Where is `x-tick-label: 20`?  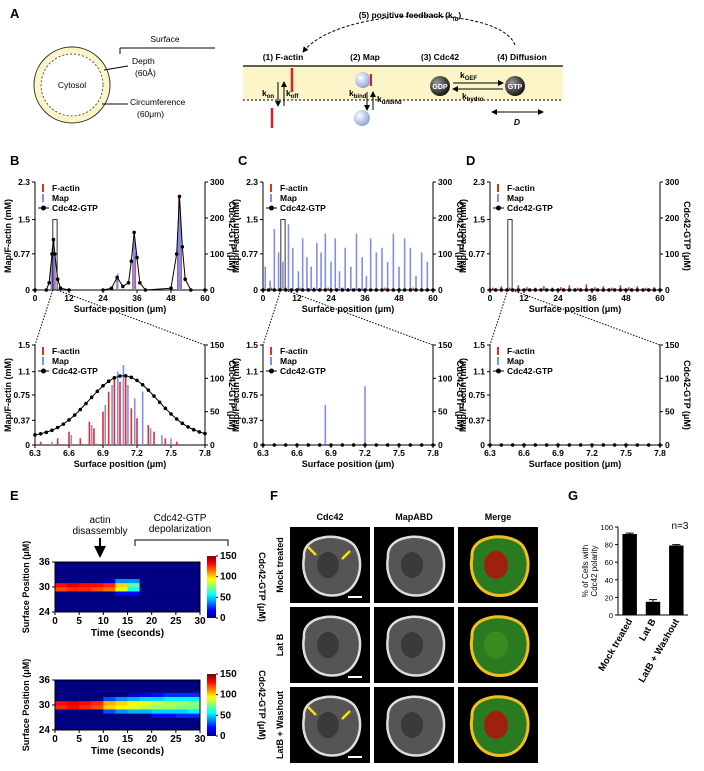
x-tick-label: 20 is located at coordinates (152, 739).